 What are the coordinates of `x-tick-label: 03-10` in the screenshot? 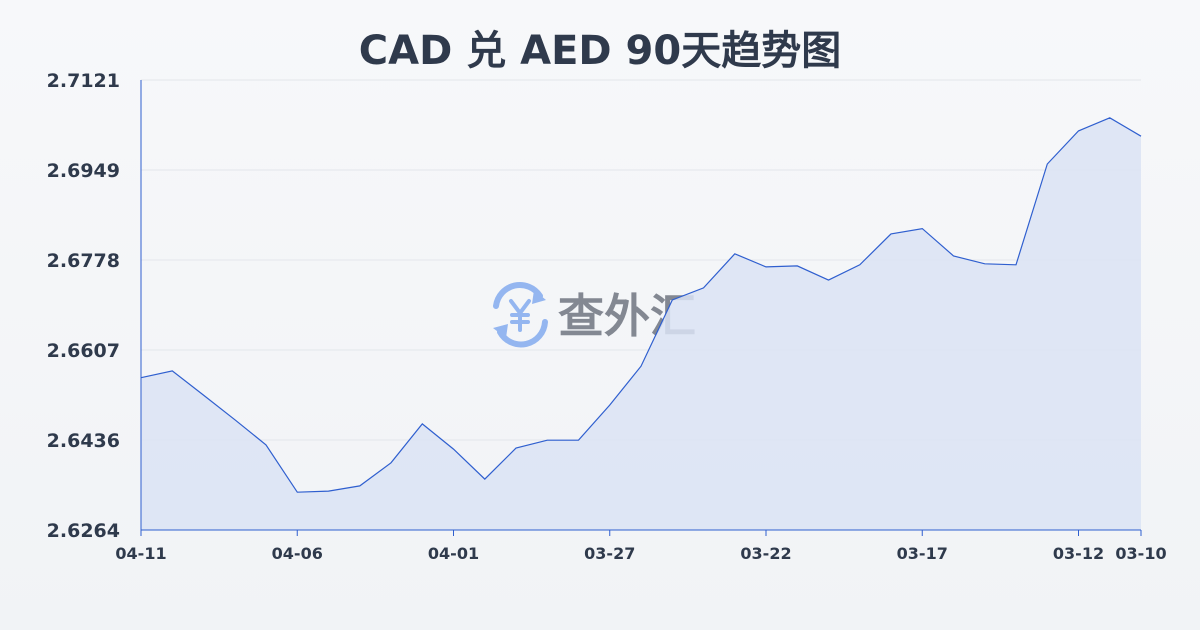 It's located at (1140, 553).